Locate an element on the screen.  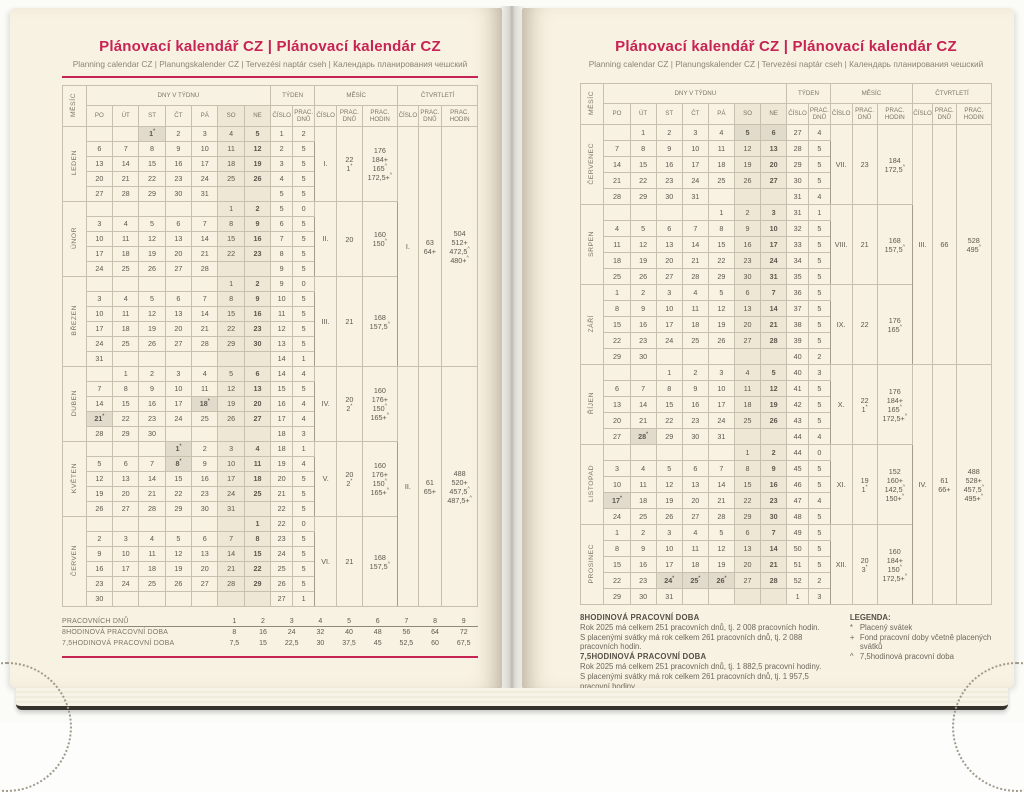
day-cell: 31 is located at coordinates (99, 359).